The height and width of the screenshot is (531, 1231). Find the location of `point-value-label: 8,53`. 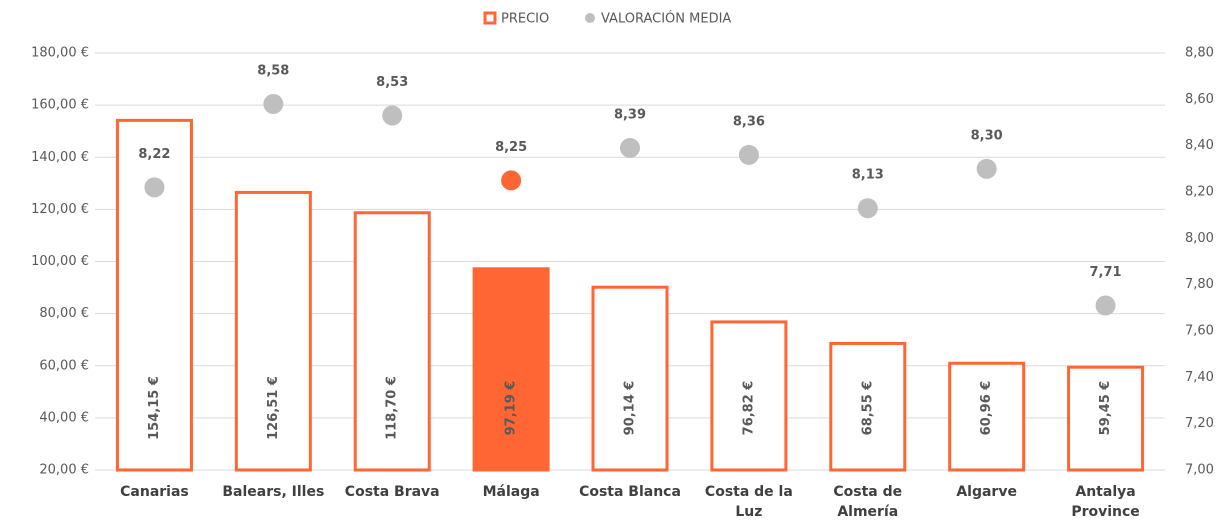

point-value-label: 8,53 is located at coordinates (392, 82).